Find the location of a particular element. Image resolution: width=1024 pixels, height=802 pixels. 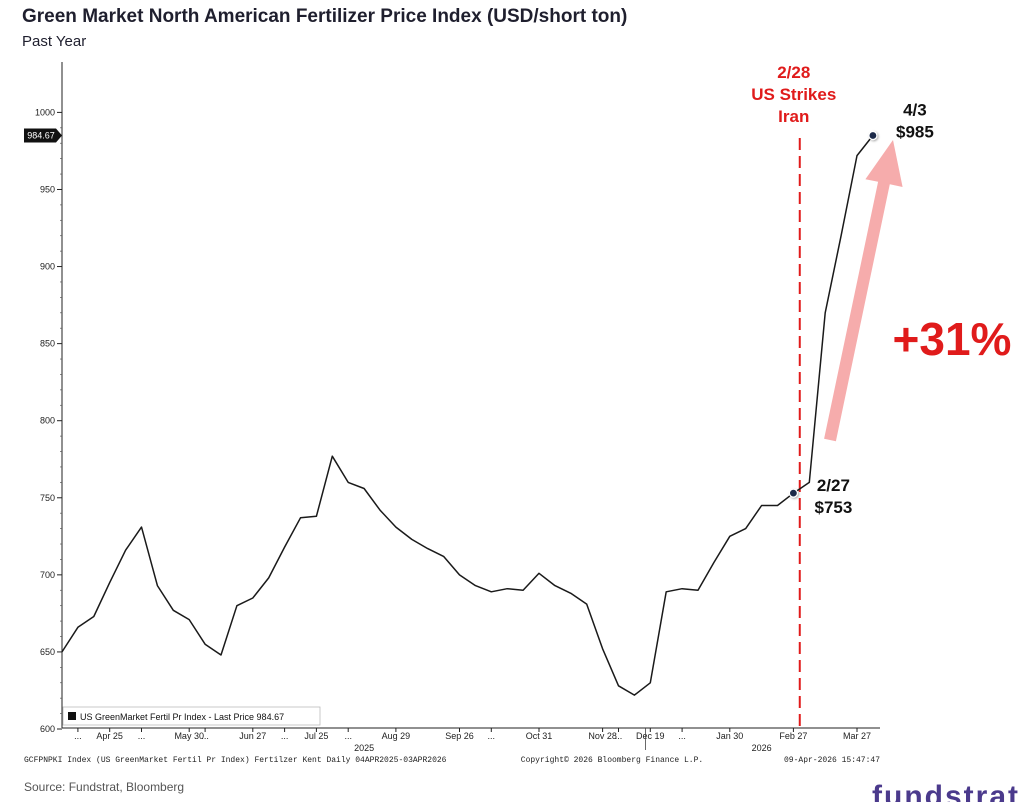

footer-copyright: Copyright© 2026 Bloomberg Finance L.P. is located at coordinates (612, 760).